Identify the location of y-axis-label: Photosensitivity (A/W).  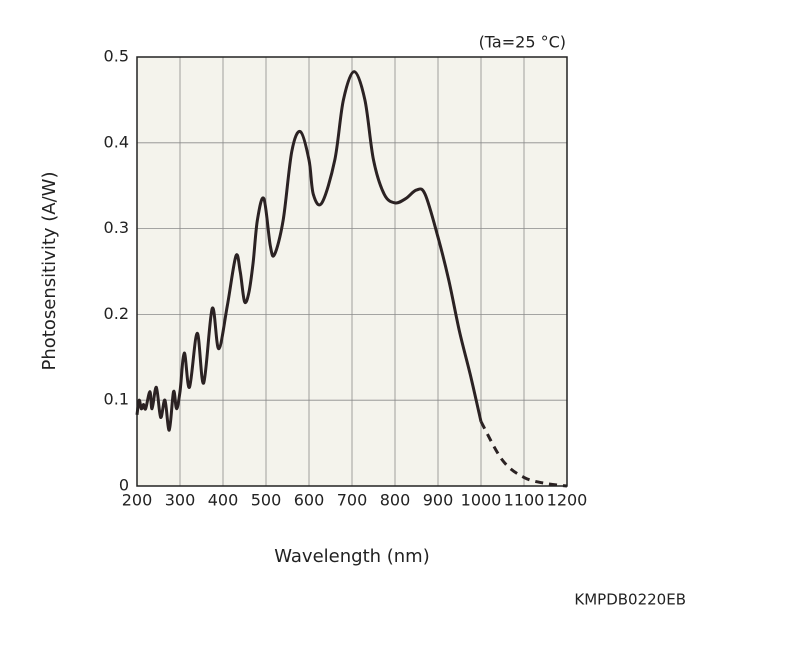
(49, 271).